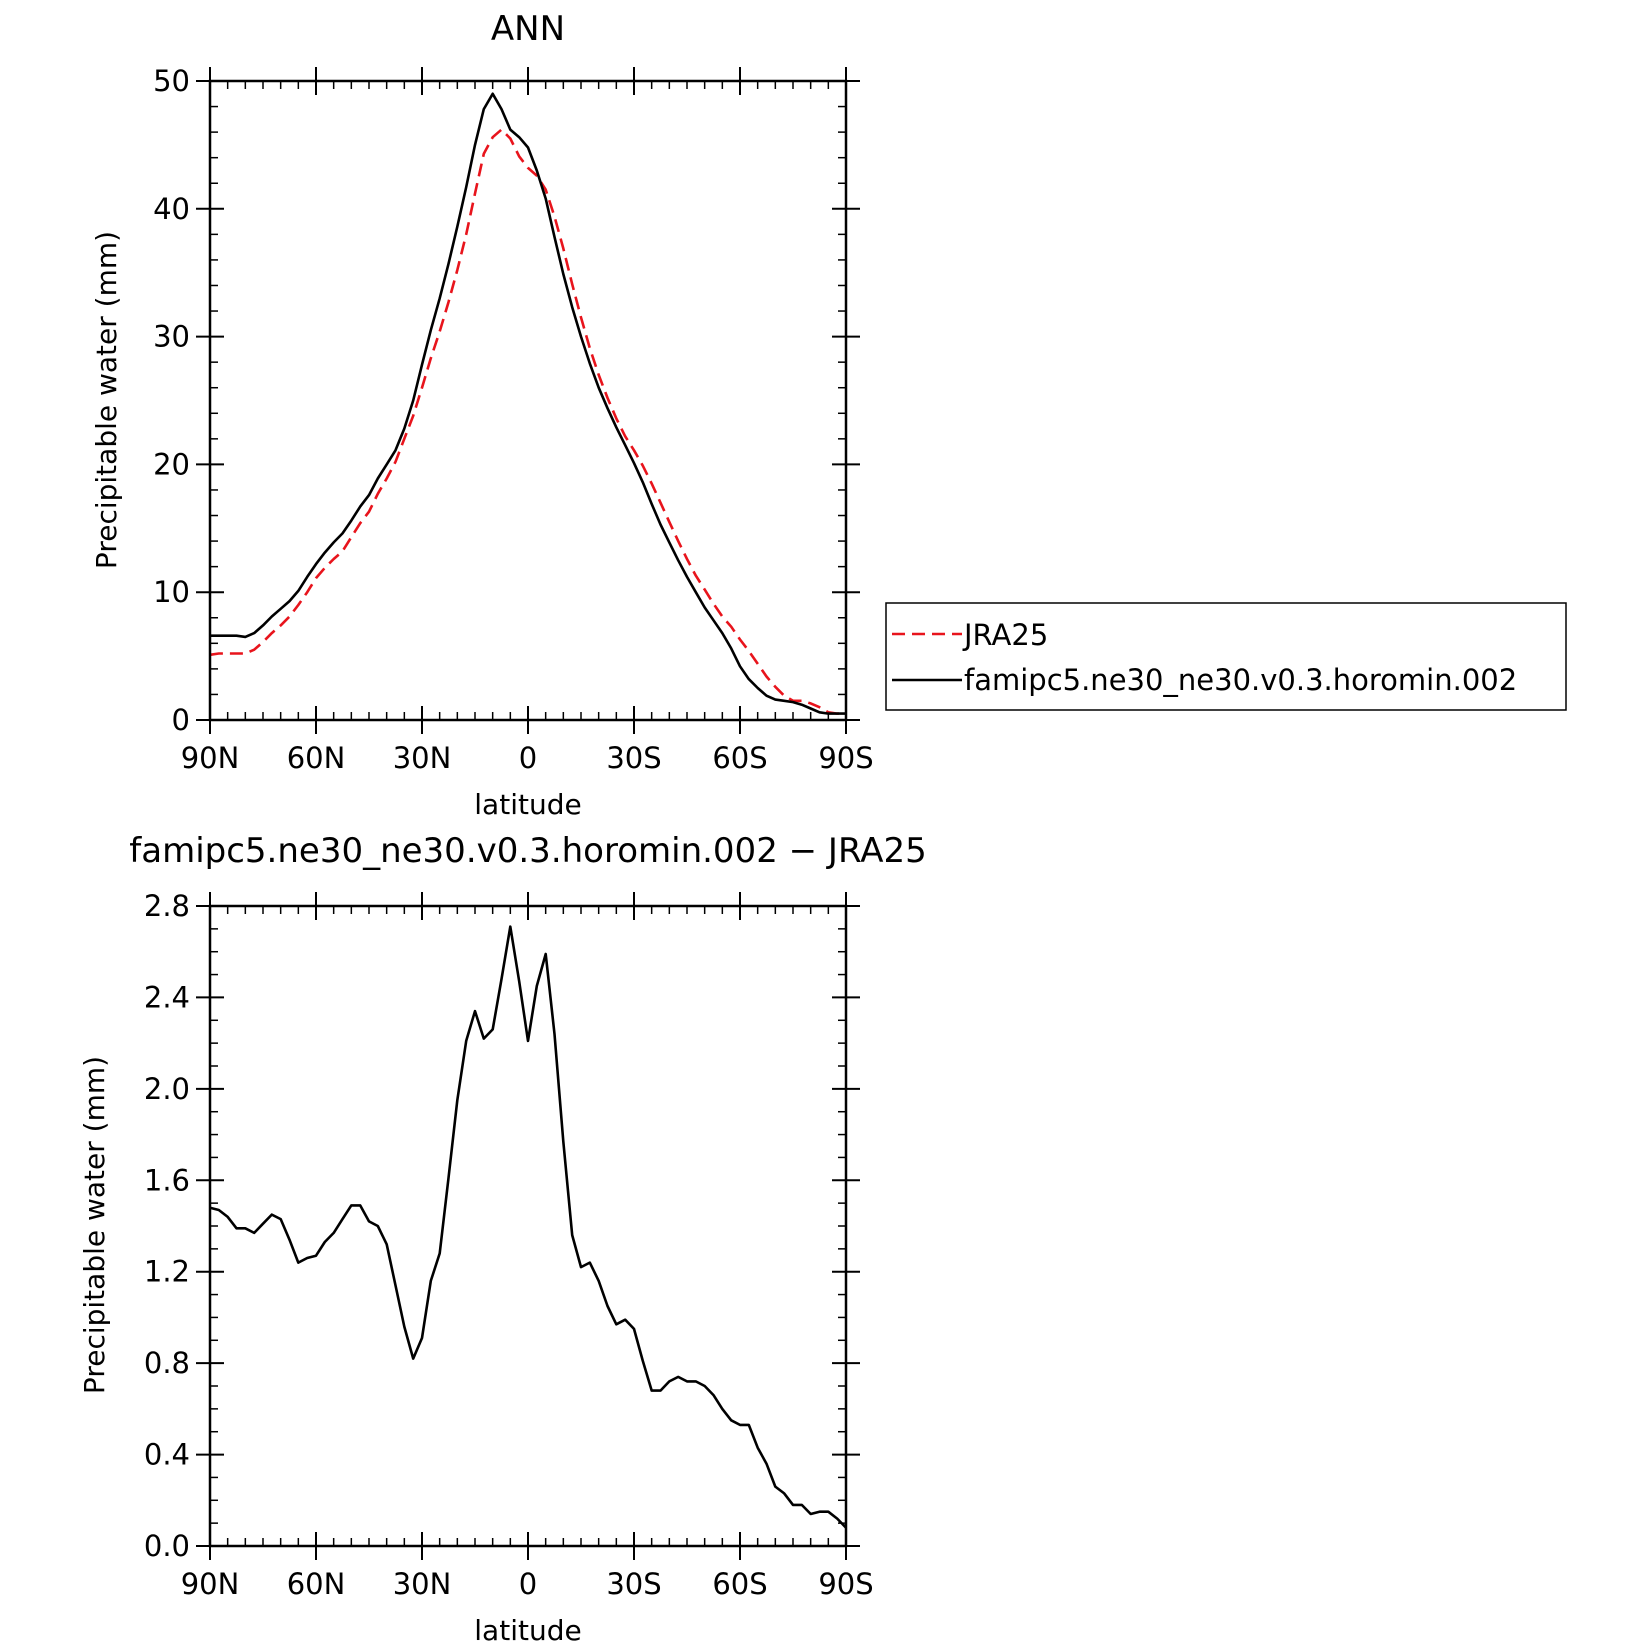 Image resolution: width=1649 pixels, height=1652 pixels. What do you see at coordinates (1005, 635) in the screenshot?
I see `legend-label-jra25: JRA25` at bounding box center [1005, 635].